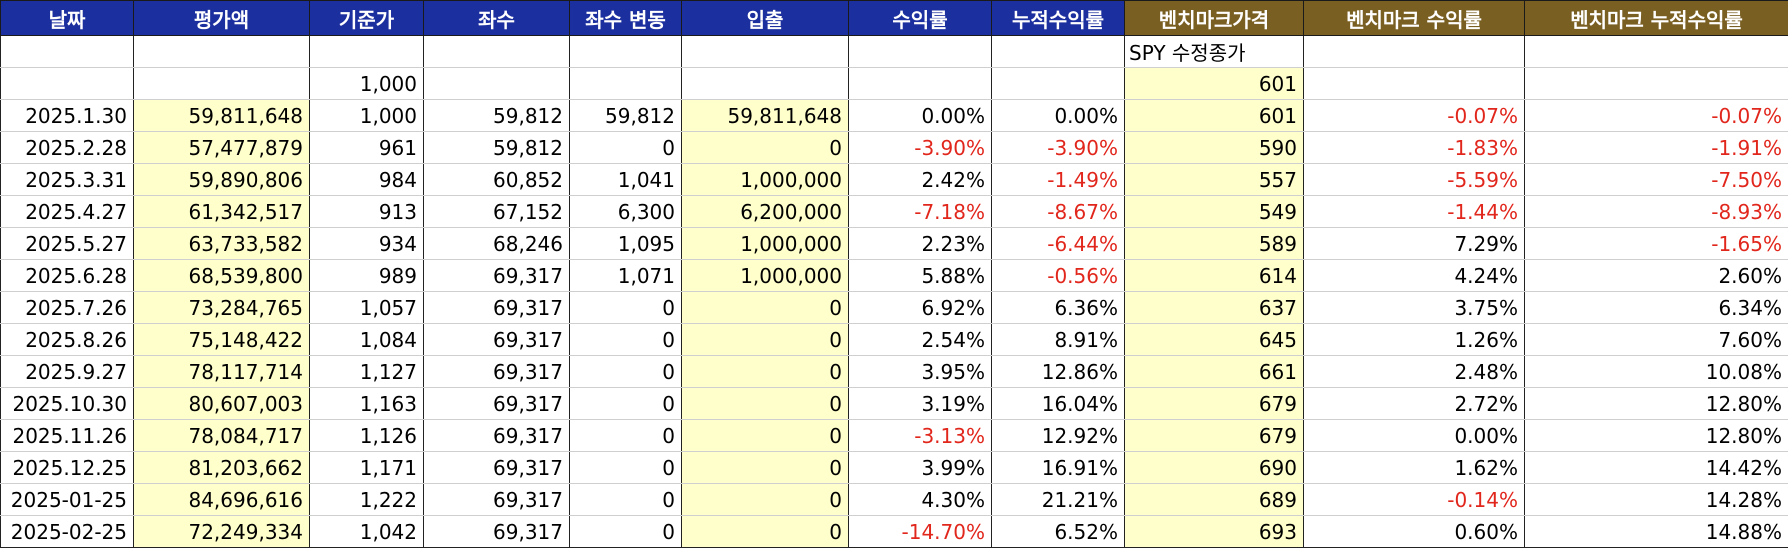 The image size is (1788, 550). I want to click on value-cell: 78,084,717, so click(221, 435).